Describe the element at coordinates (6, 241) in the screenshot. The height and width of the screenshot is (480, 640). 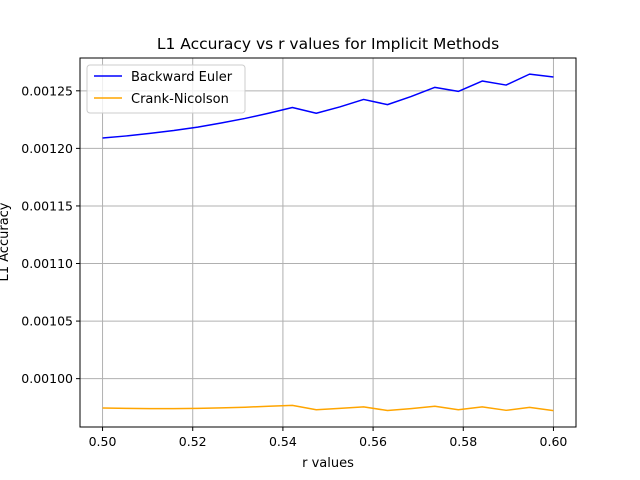
I see `y-axis-label: L1 Accuracy` at that location.